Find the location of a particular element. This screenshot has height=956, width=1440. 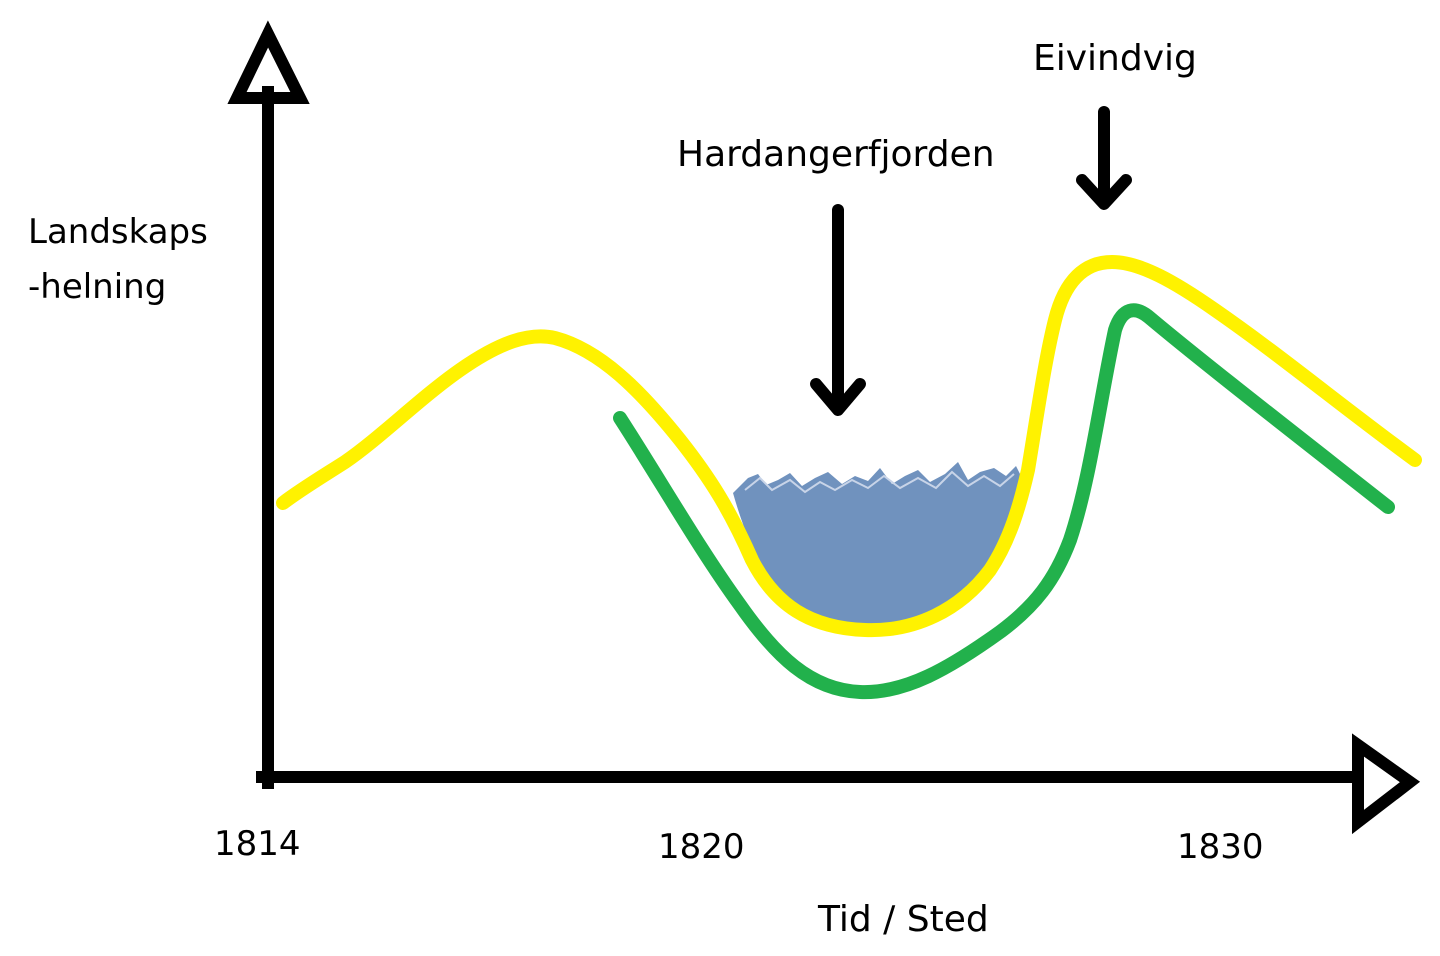

water-surface-highlight is located at coordinates (879, 482).